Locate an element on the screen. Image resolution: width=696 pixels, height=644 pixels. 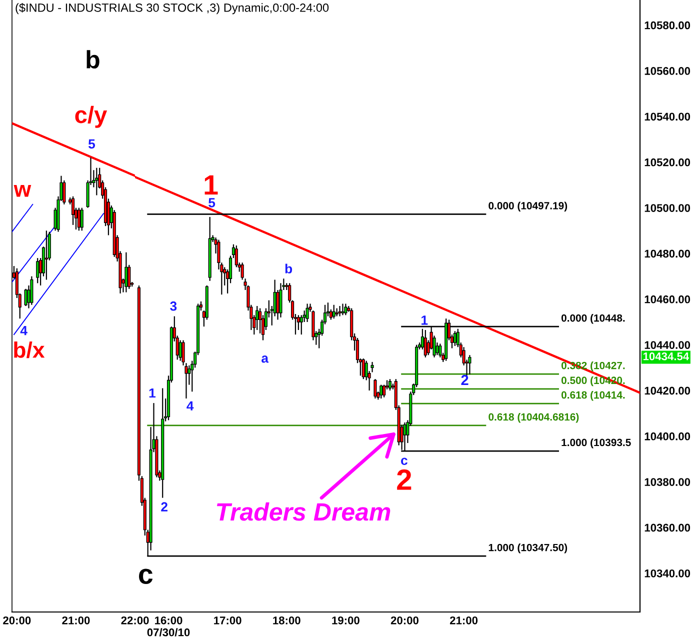
annotation: a is located at coordinates (265, 359).